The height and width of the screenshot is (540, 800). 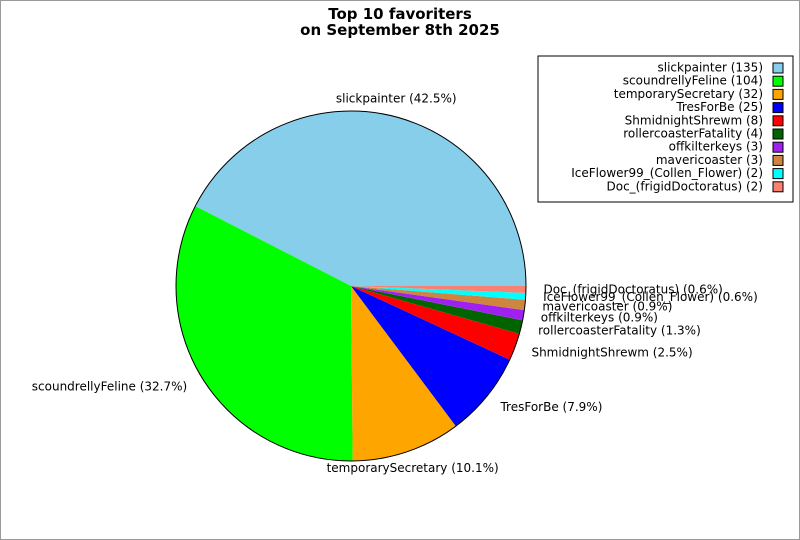 What do you see at coordinates (400, 22) in the screenshot?
I see `chart-title: Top 10 favoriters on September 8th 2025` at bounding box center [400, 22].